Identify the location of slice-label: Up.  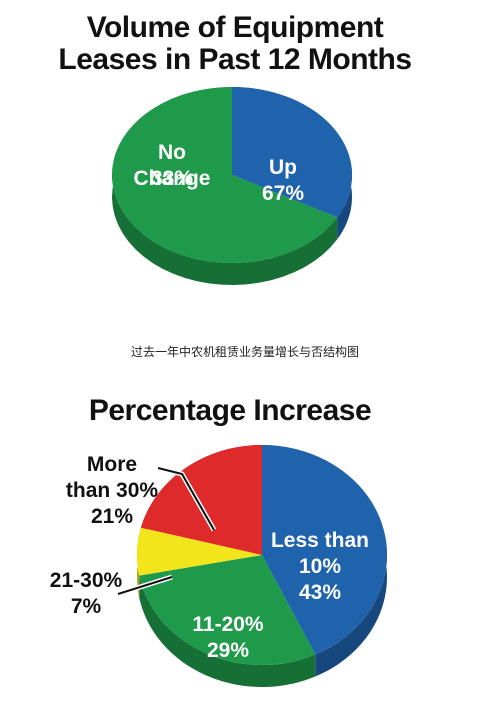
(283, 167).